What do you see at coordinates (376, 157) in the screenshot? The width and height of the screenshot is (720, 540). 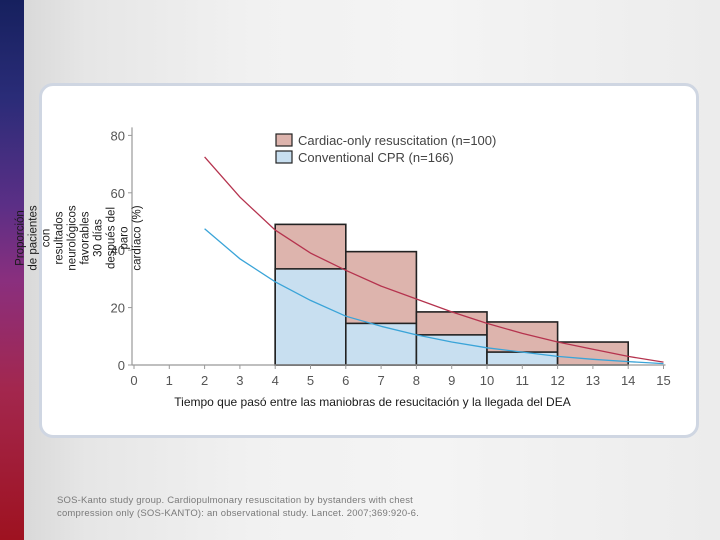 I see `legend-label-conventional-cpr: Conventional CPR (n=166)` at bounding box center [376, 157].